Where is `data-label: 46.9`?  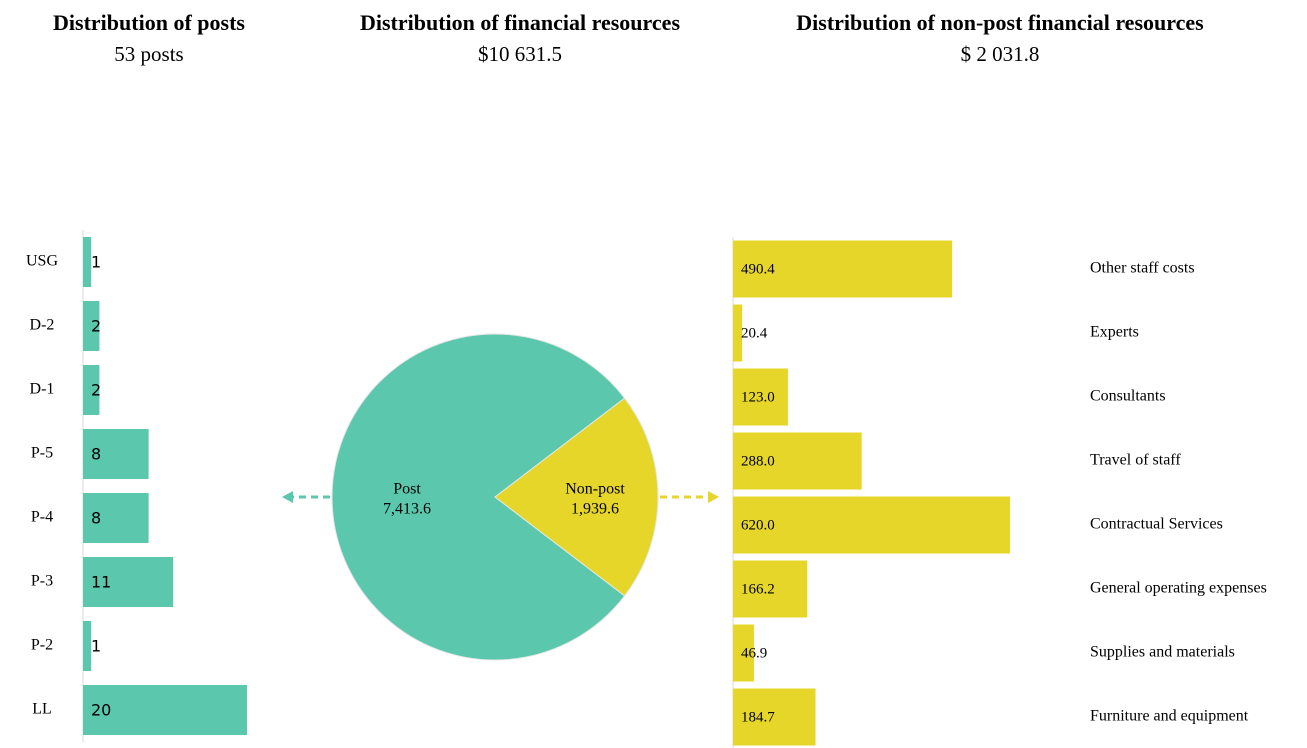
data-label: 46.9 is located at coordinates (754, 653).